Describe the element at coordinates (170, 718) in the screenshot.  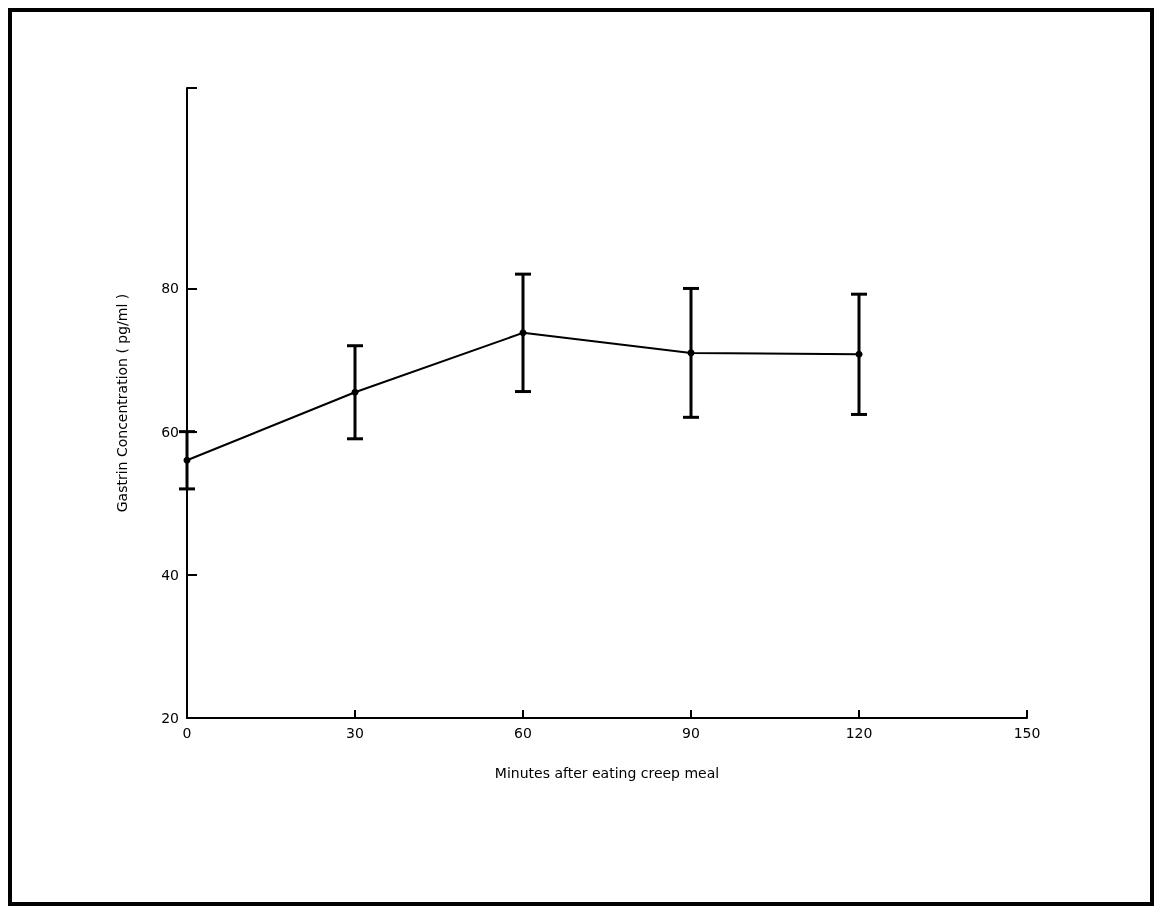
I see `y-tick-label: 20` at that location.